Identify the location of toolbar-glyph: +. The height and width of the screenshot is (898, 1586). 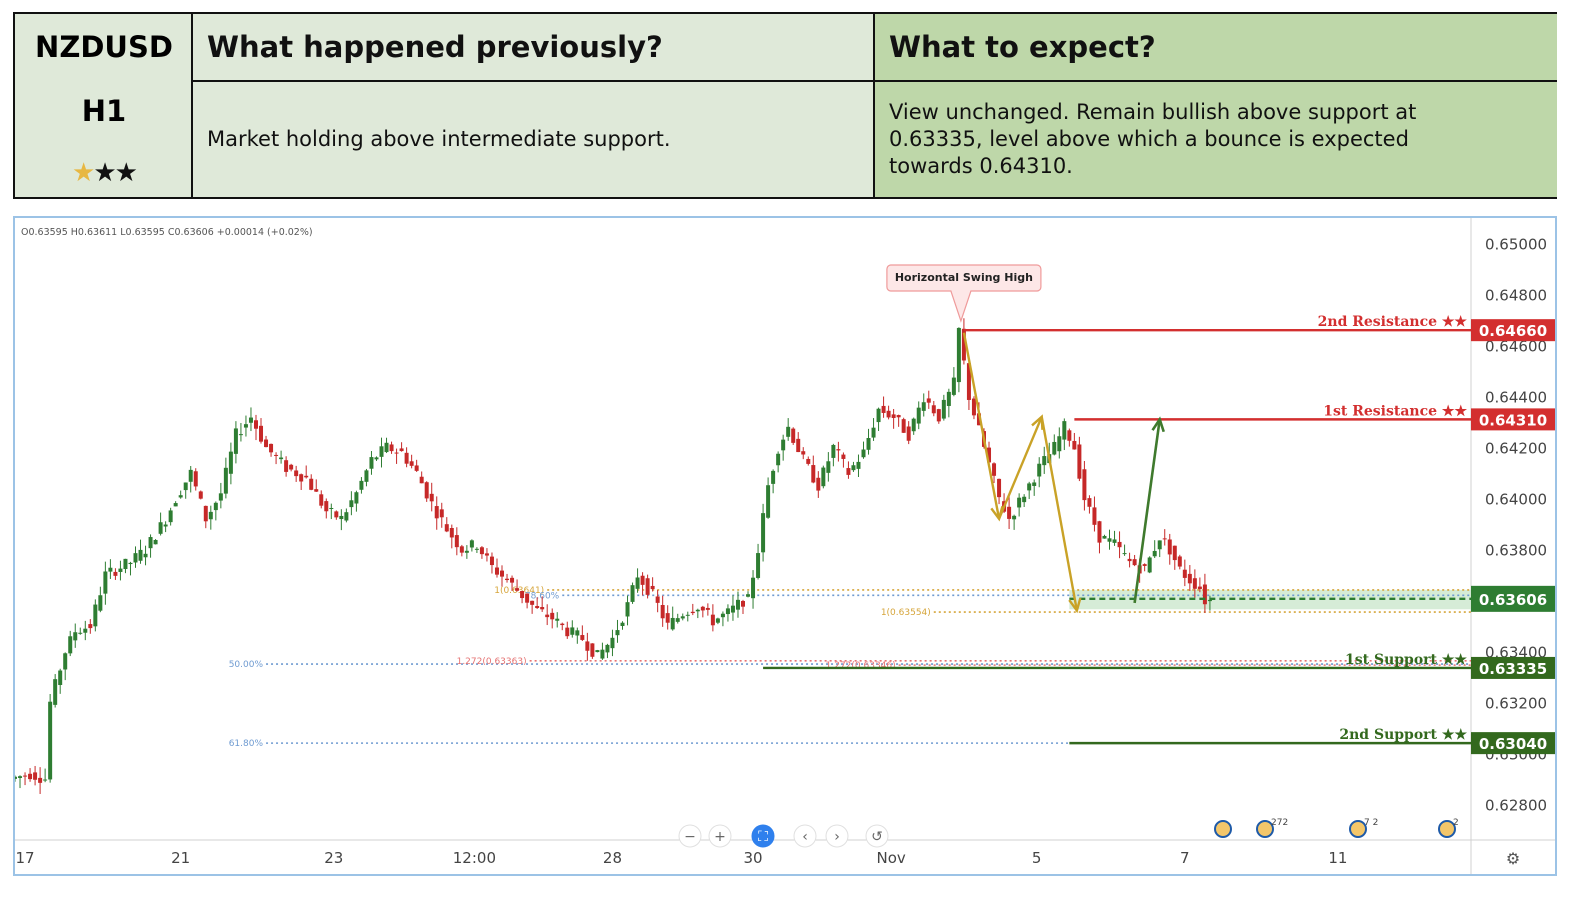
(720, 837).